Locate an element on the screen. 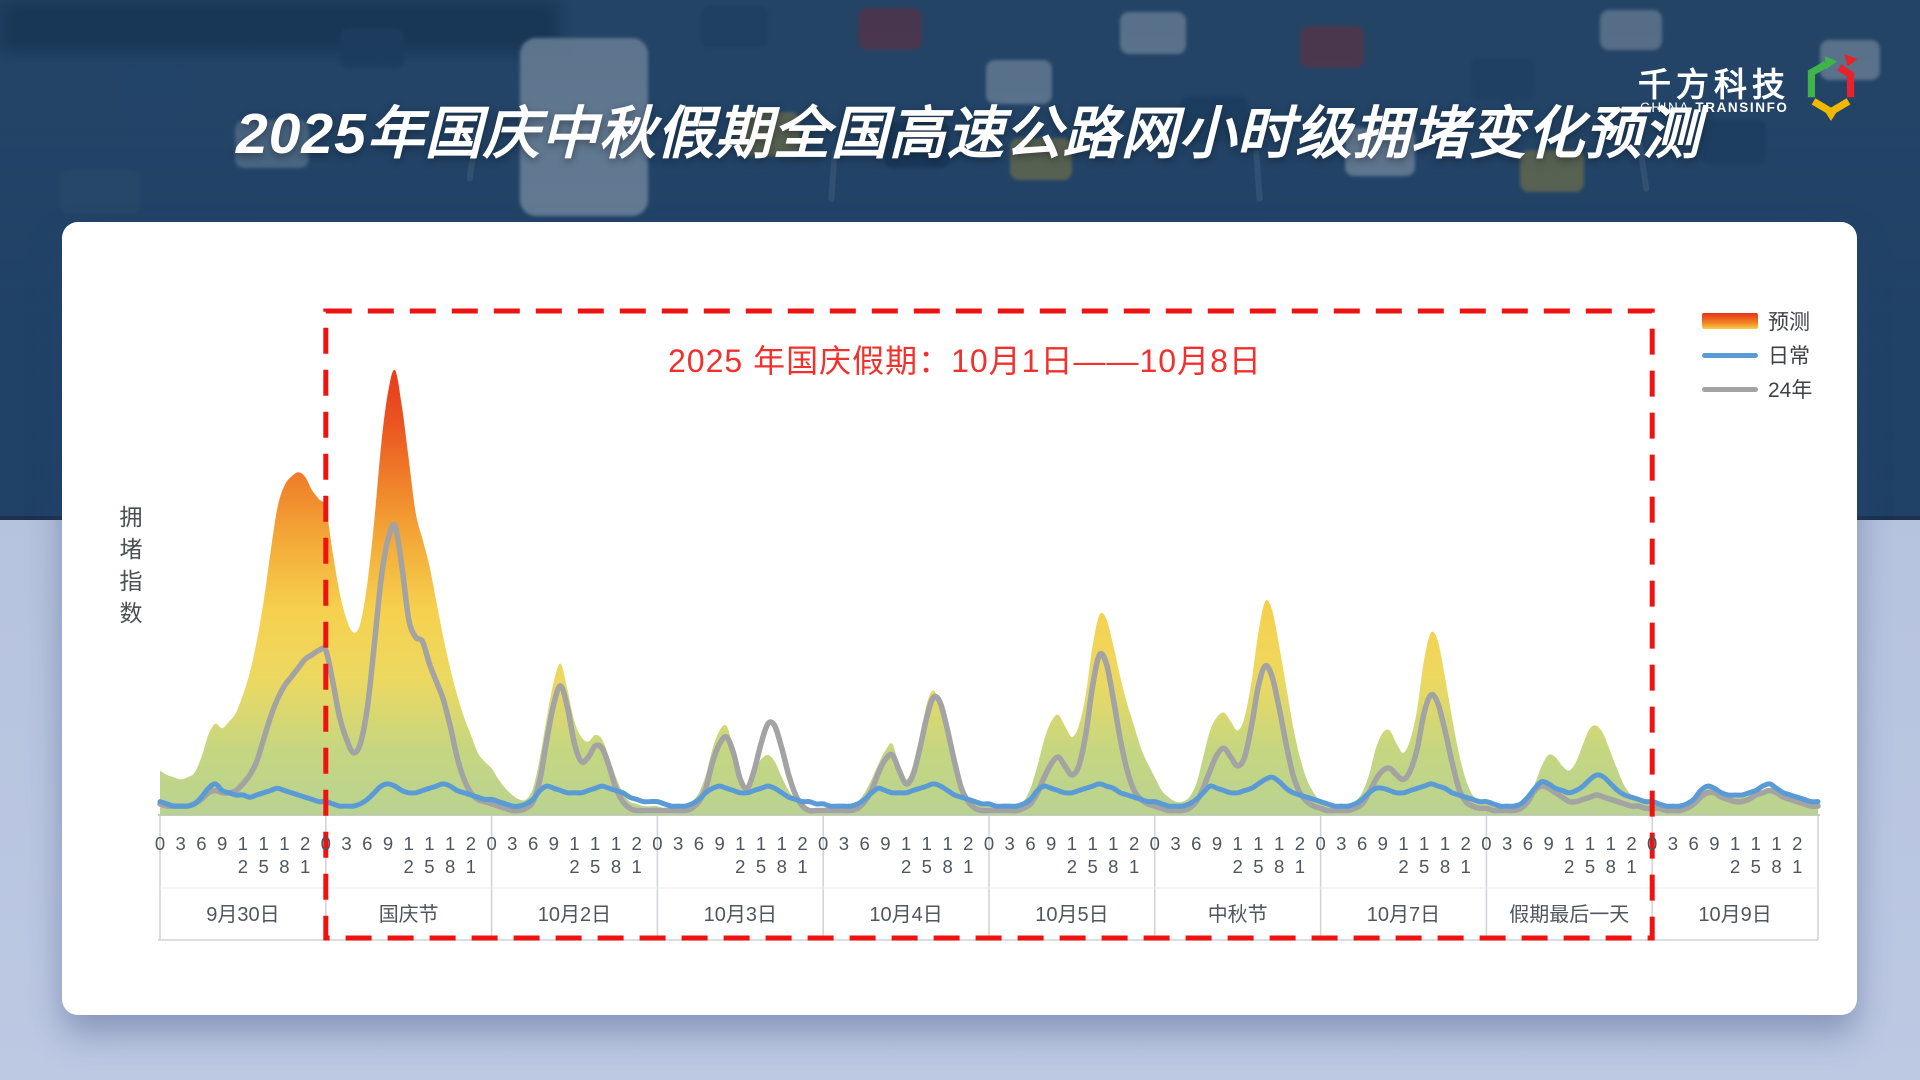 The width and height of the screenshot is (1920, 1080). day-label: 10月5日 is located at coordinates (1072, 915).